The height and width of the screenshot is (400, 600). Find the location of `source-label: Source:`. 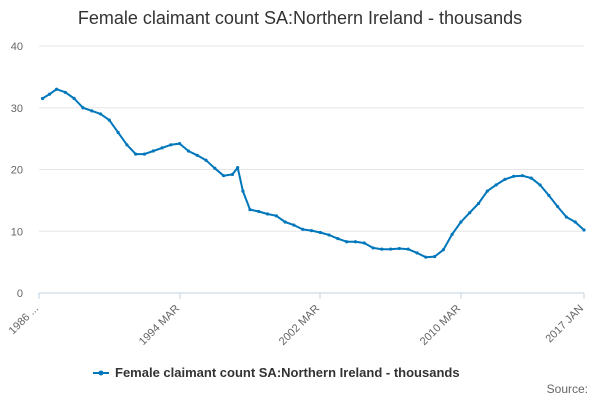

source-label: Source: is located at coordinates (567, 389).